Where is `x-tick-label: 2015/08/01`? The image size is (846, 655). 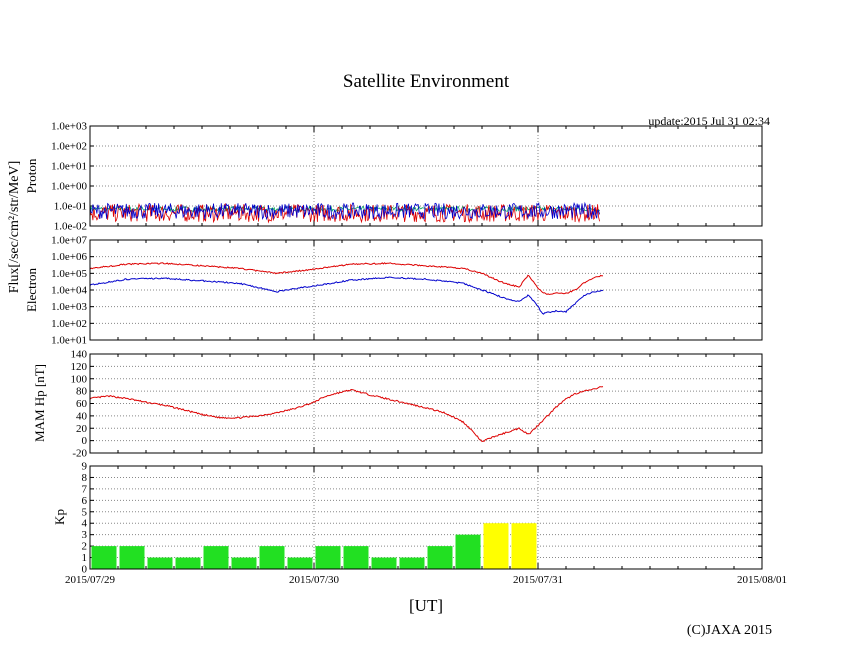 x-tick-label: 2015/08/01 is located at coordinates (762, 580).